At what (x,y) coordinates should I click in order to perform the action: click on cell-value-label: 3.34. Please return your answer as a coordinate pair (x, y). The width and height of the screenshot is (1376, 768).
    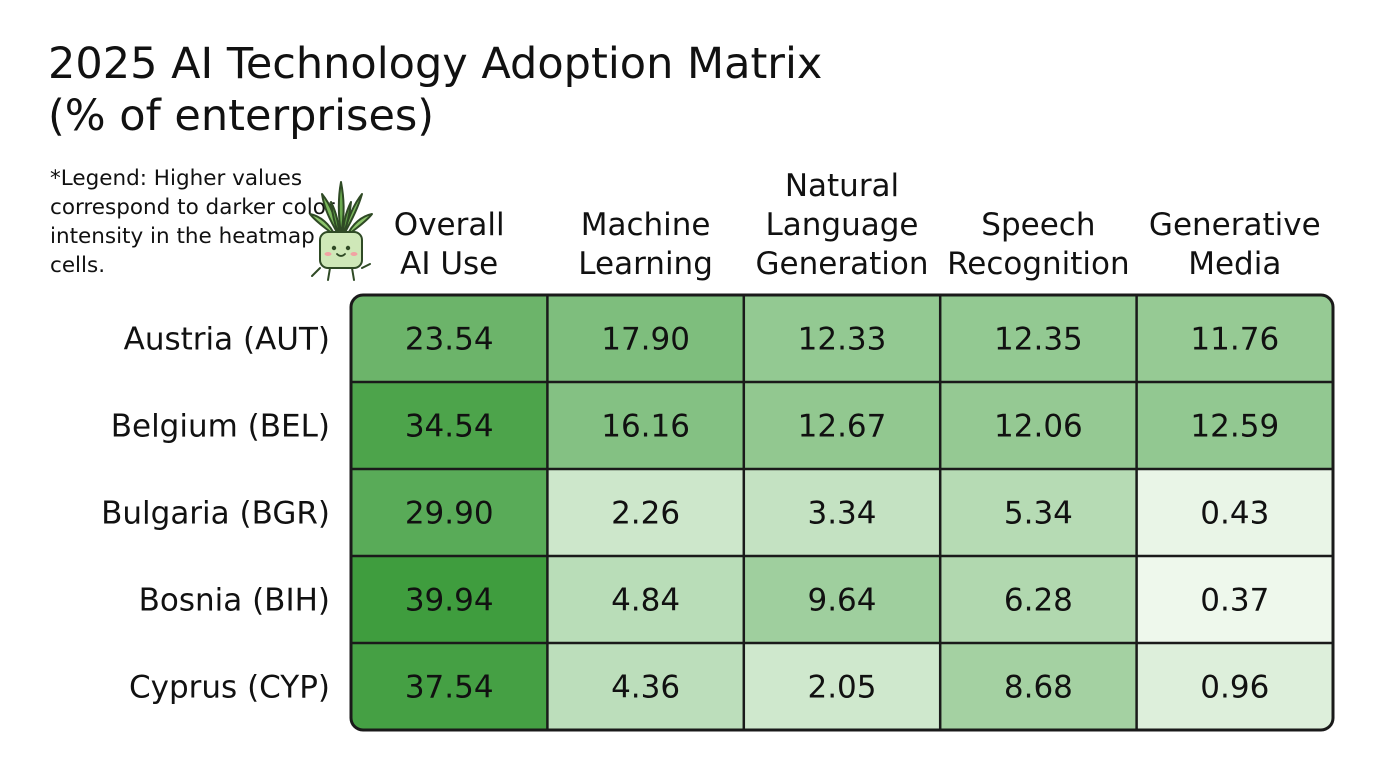
    Looking at the image, I should click on (841, 514).